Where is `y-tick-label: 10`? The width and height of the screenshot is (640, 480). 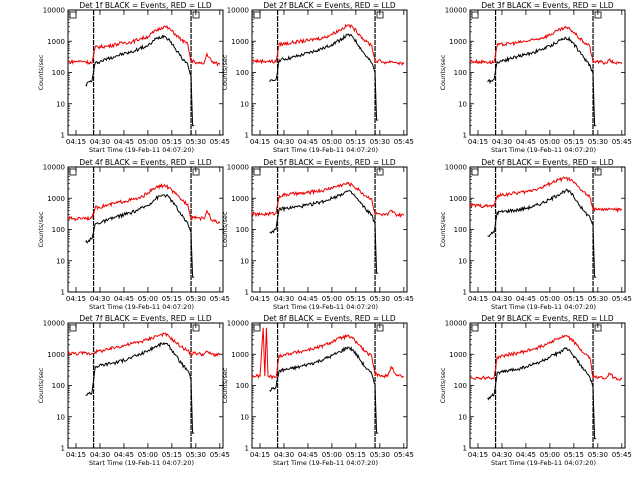 y-tick-label: 10 is located at coordinates (60, 261).